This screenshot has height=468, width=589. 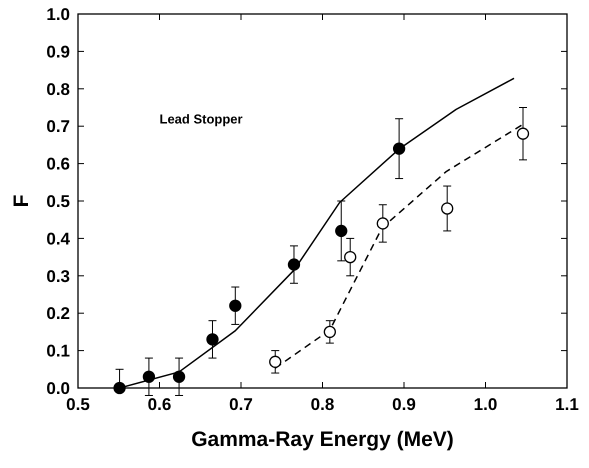 What do you see at coordinates (58, 388) in the screenshot?
I see `y-tick-label: 0.0` at bounding box center [58, 388].